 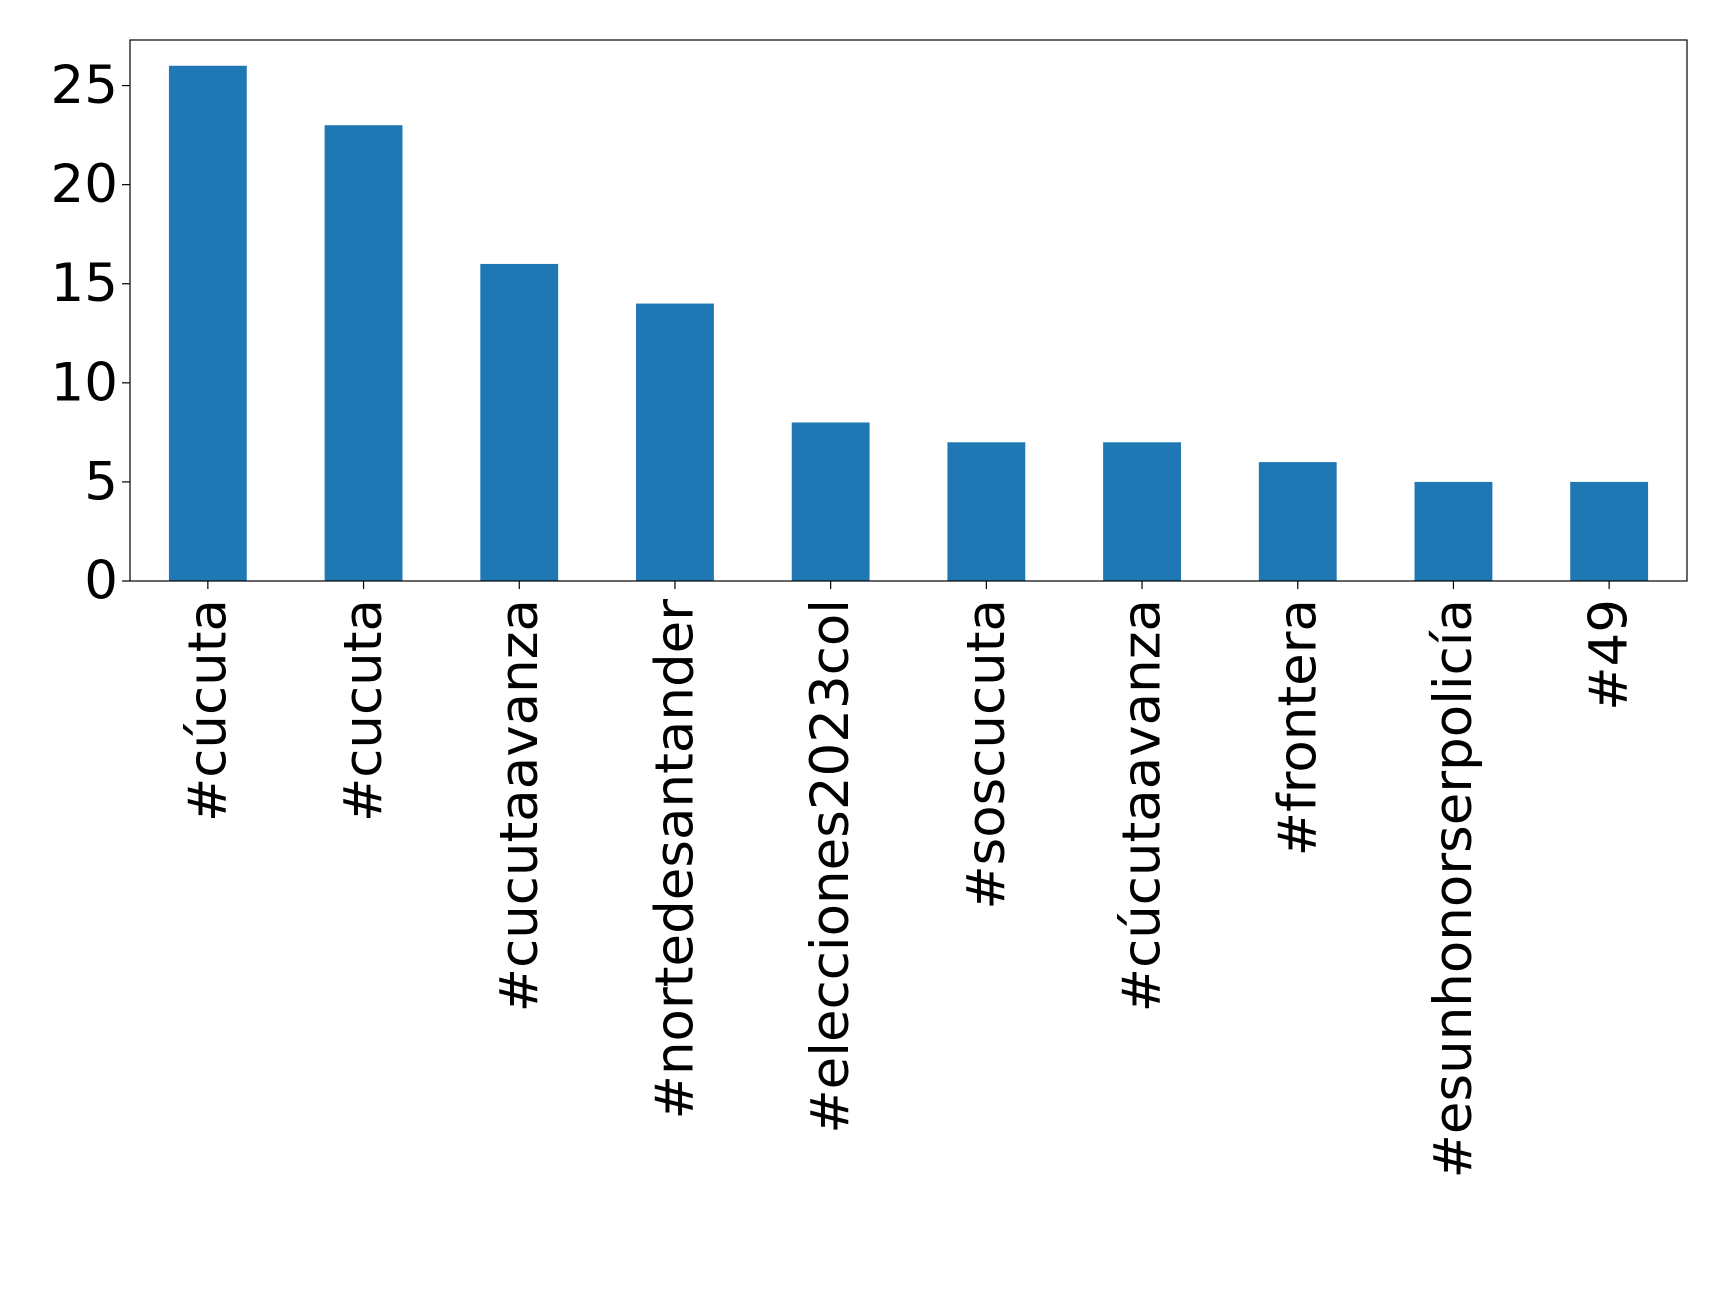 I want to click on x-tick-label: #cúcutaavanza, so click(x=1142, y=805).